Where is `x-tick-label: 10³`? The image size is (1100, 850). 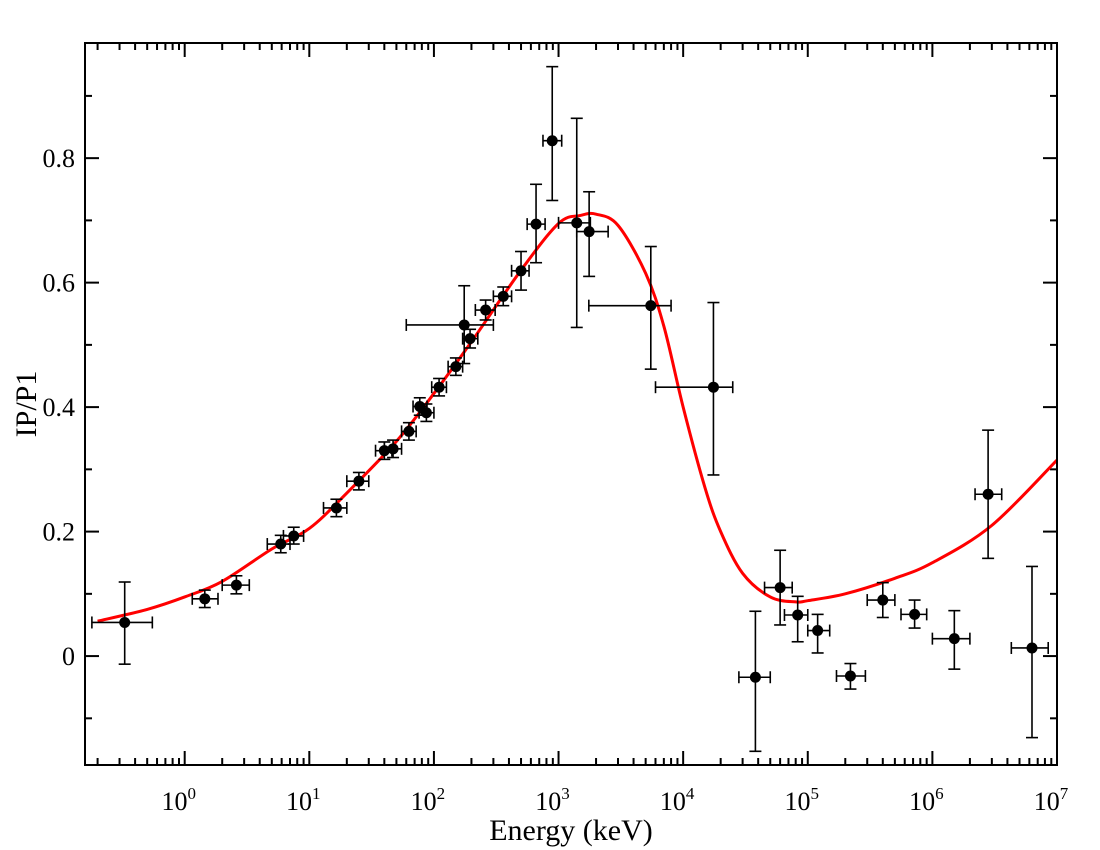
x-tick-label: 10³ is located at coordinates (552, 800).